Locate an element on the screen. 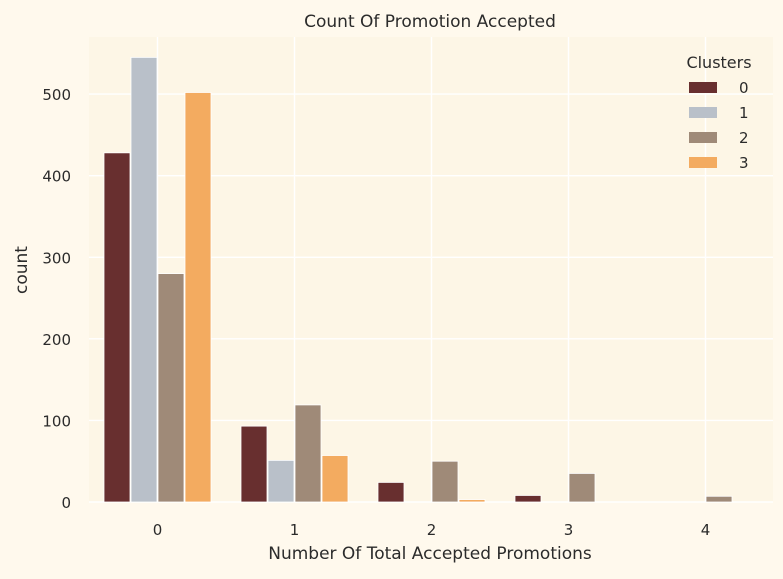  y-tick-label: 0 is located at coordinates (66, 503).